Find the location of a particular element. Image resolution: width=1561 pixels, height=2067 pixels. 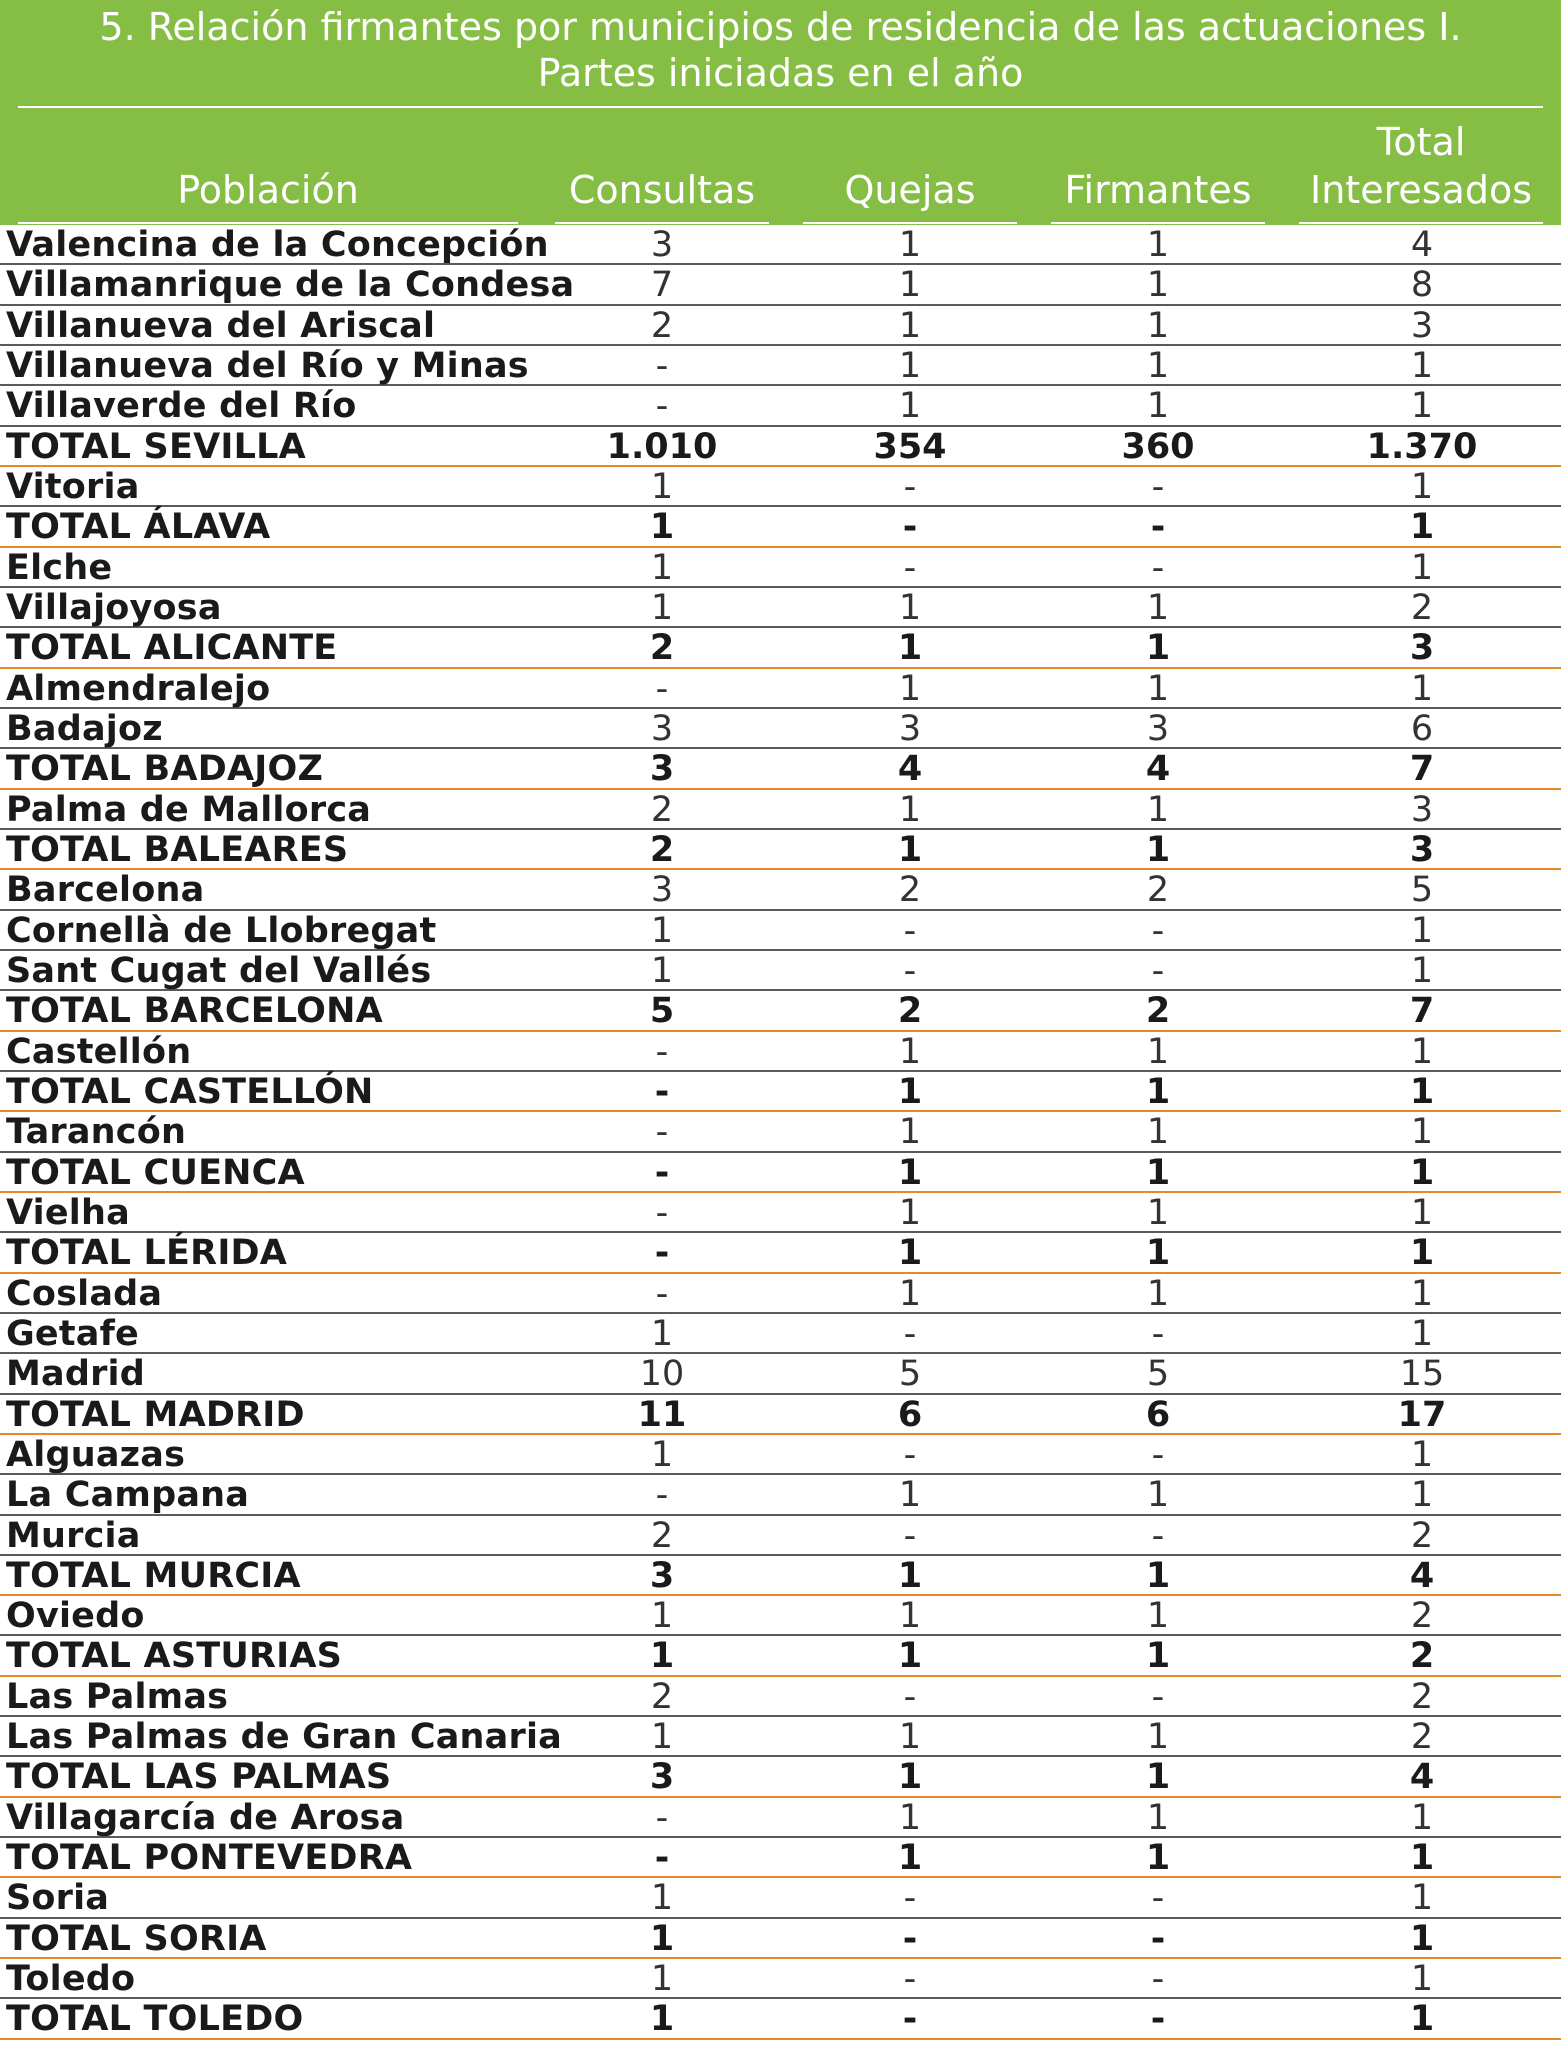

table-row: Tarancón - 1 1 1 is located at coordinates (780, 1132).